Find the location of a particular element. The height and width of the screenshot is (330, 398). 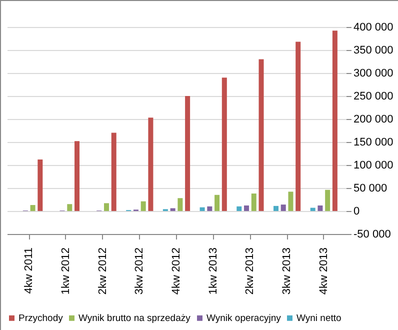

x-tick-label: 1kw 2013 is located at coordinates (213, 271).